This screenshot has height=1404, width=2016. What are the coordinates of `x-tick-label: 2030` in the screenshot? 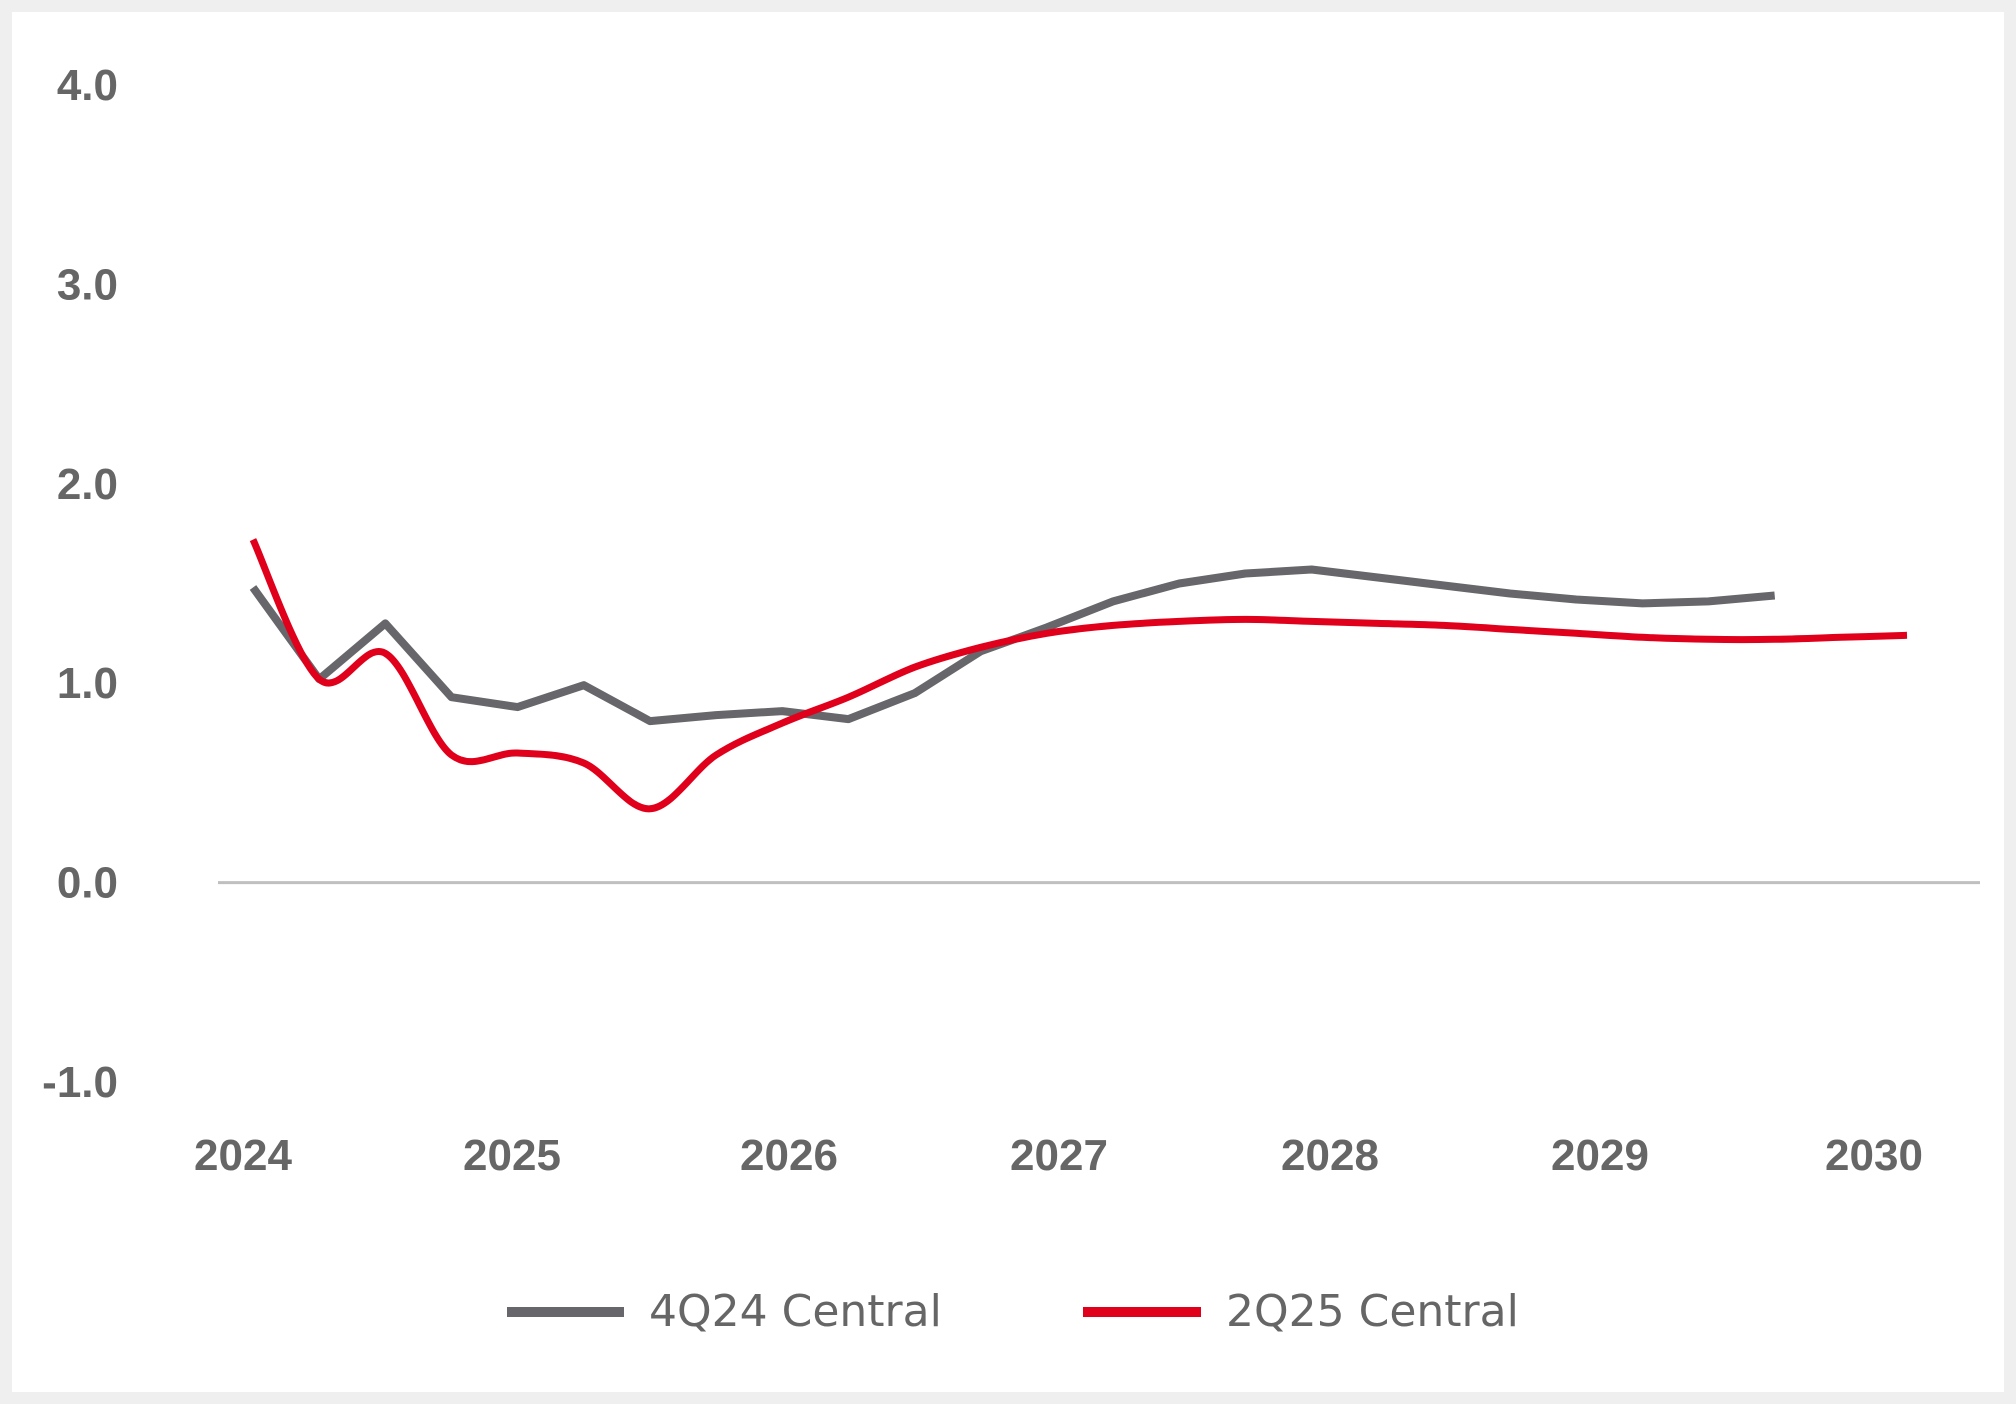 It's located at (1874, 1155).